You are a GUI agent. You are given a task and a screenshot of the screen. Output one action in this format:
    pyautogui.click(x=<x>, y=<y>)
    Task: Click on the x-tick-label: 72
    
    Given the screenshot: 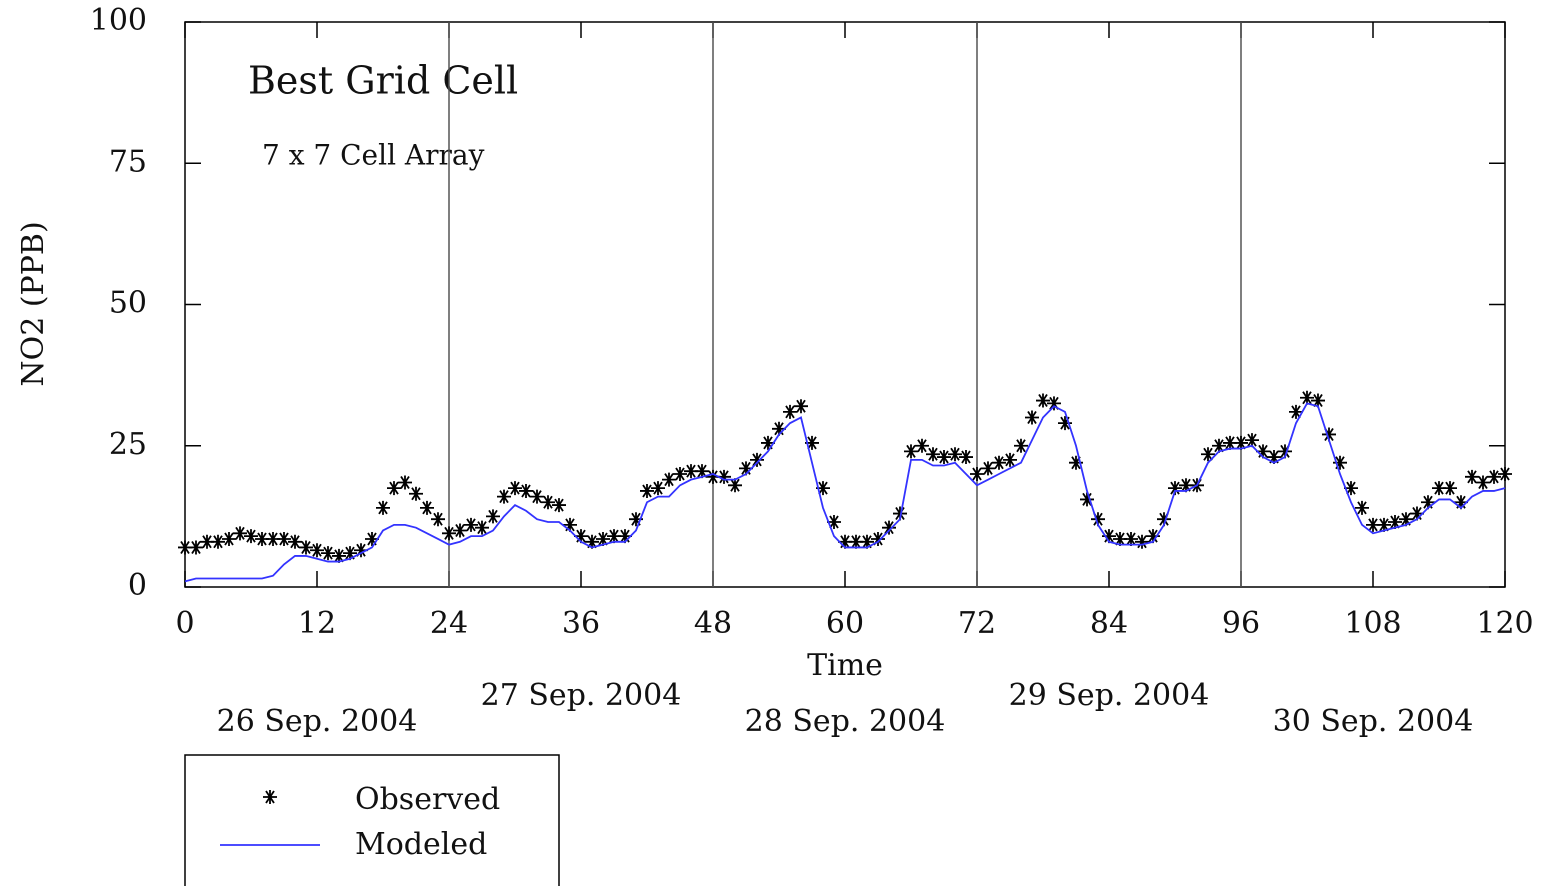 What is the action you would take?
    pyautogui.click(x=977, y=623)
    